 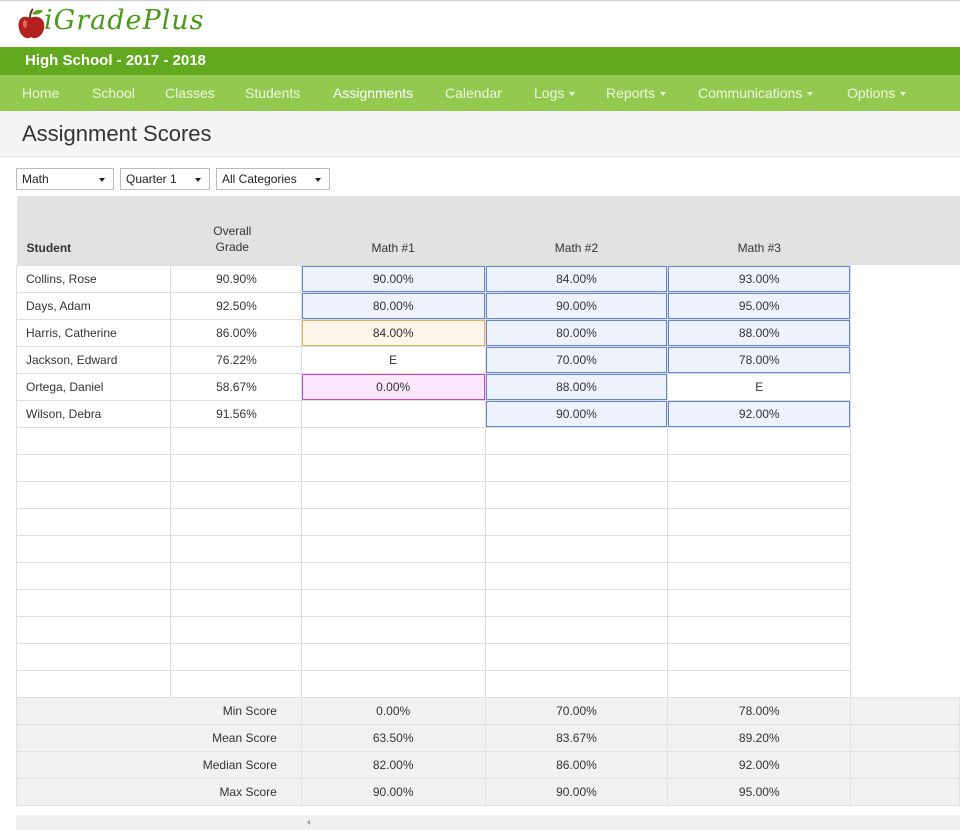 I want to click on column-header: Math #2, so click(x=576, y=230).